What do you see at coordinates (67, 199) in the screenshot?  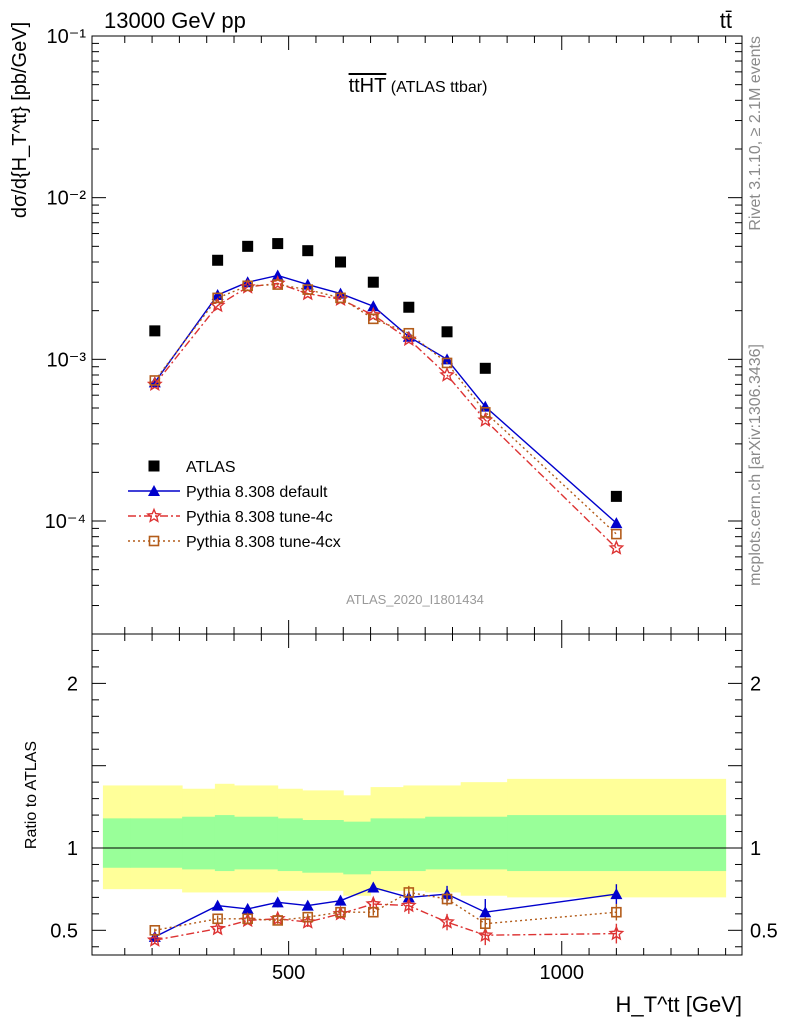 I see `y-tick-label: 10⁻²` at bounding box center [67, 199].